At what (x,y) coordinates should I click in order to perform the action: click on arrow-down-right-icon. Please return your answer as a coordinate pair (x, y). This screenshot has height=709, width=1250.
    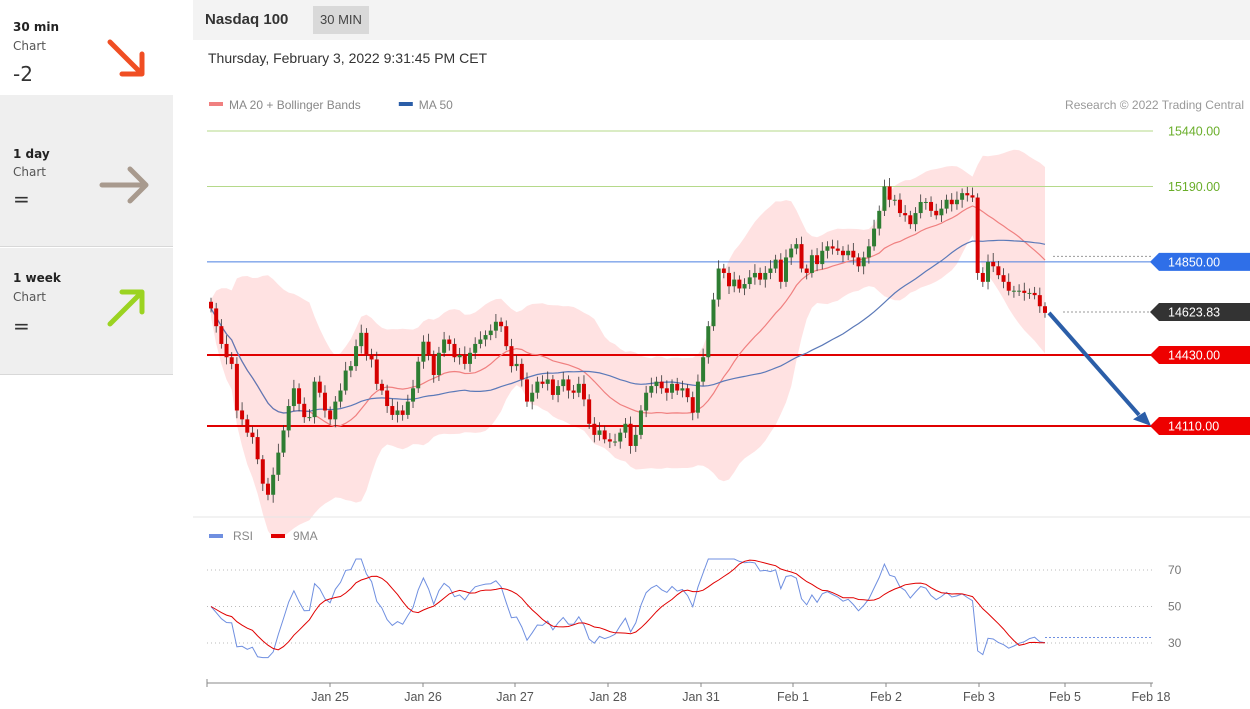
    Looking at the image, I should click on (126, 58).